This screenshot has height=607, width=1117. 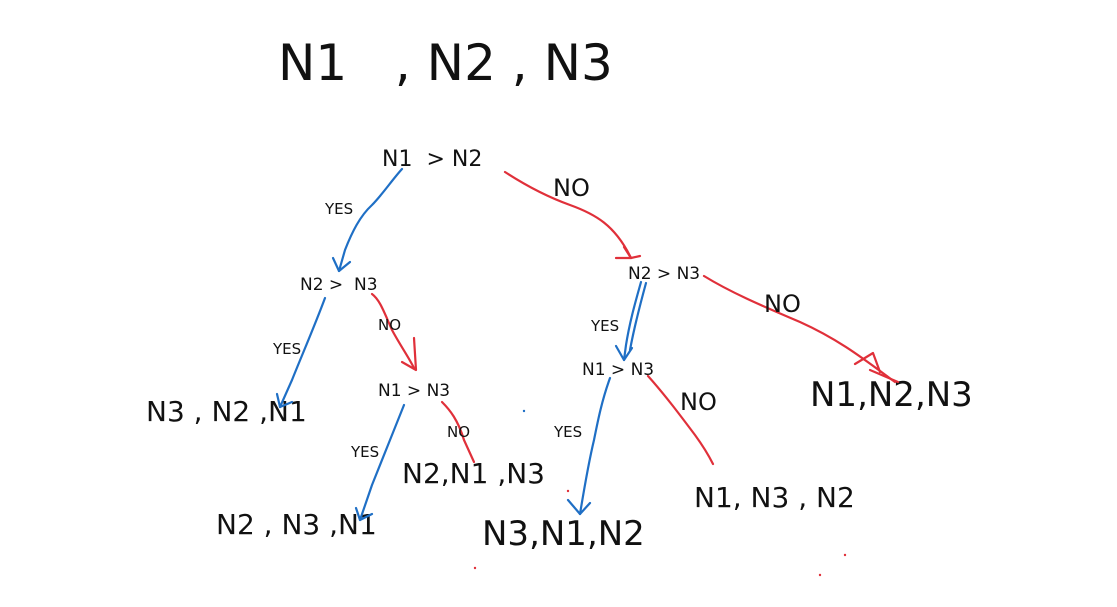 What do you see at coordinates (370, 220) in the screenshot?
I see `edge-root-left-yes` at bounding box center [370, 220].